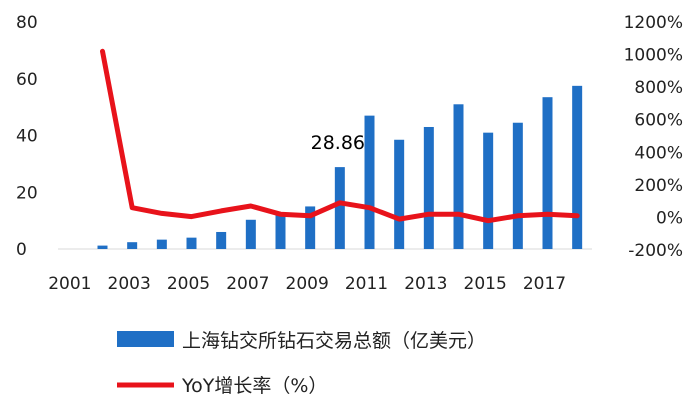 The height and width of the screenshot is (420, 700). Describe the element at coordinates (517, 185) in the screenshot. I see `bar-2016` at that location.